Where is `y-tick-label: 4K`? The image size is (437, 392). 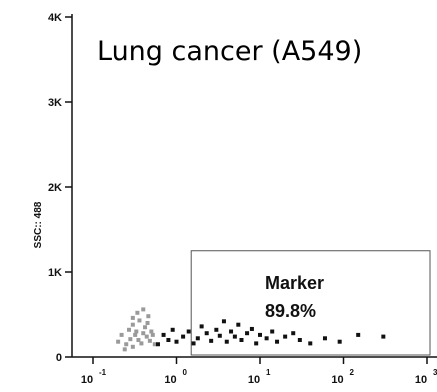 y-tick-label: 4K is located at coordinates (55, 18).